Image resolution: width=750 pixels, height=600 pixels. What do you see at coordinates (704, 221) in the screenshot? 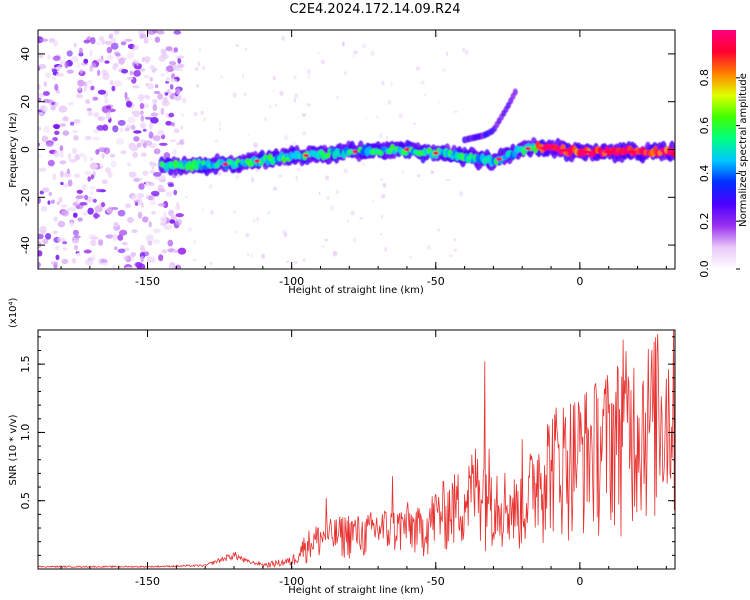
I see `colorbar-tick-label: 0.2` at bounding box center [704, 221].